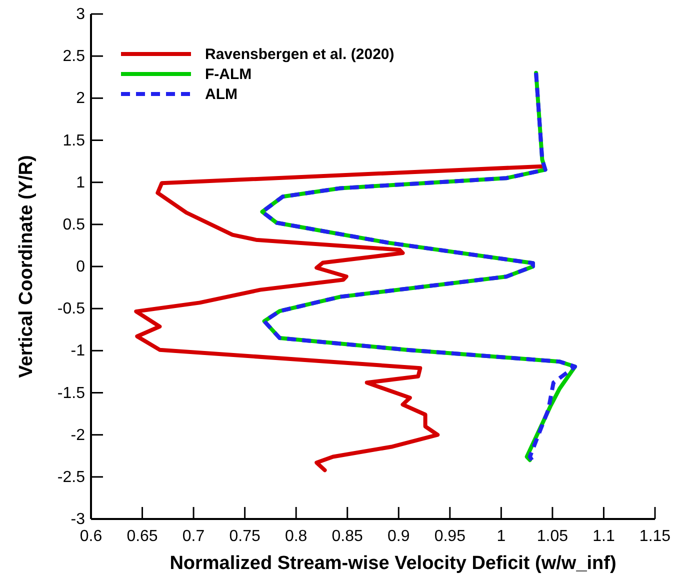  Describe the element at coordinates (81, 183) in the screenshot. I see `y-tick-label: 1` at that location.